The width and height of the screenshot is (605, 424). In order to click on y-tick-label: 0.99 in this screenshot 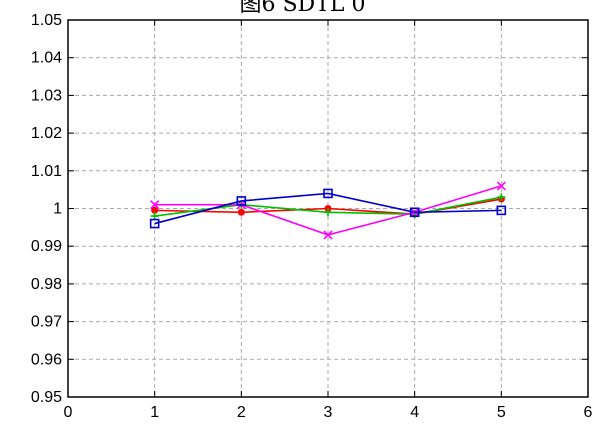, I will do `click(46, 246)`.